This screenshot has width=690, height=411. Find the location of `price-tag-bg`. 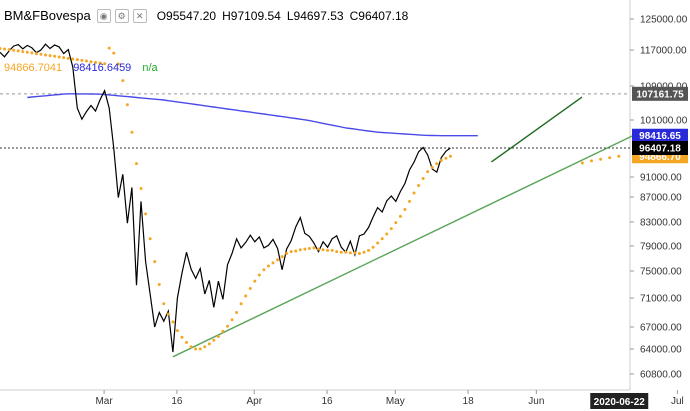

price-tag-bg is located at coordinates (660, 147).